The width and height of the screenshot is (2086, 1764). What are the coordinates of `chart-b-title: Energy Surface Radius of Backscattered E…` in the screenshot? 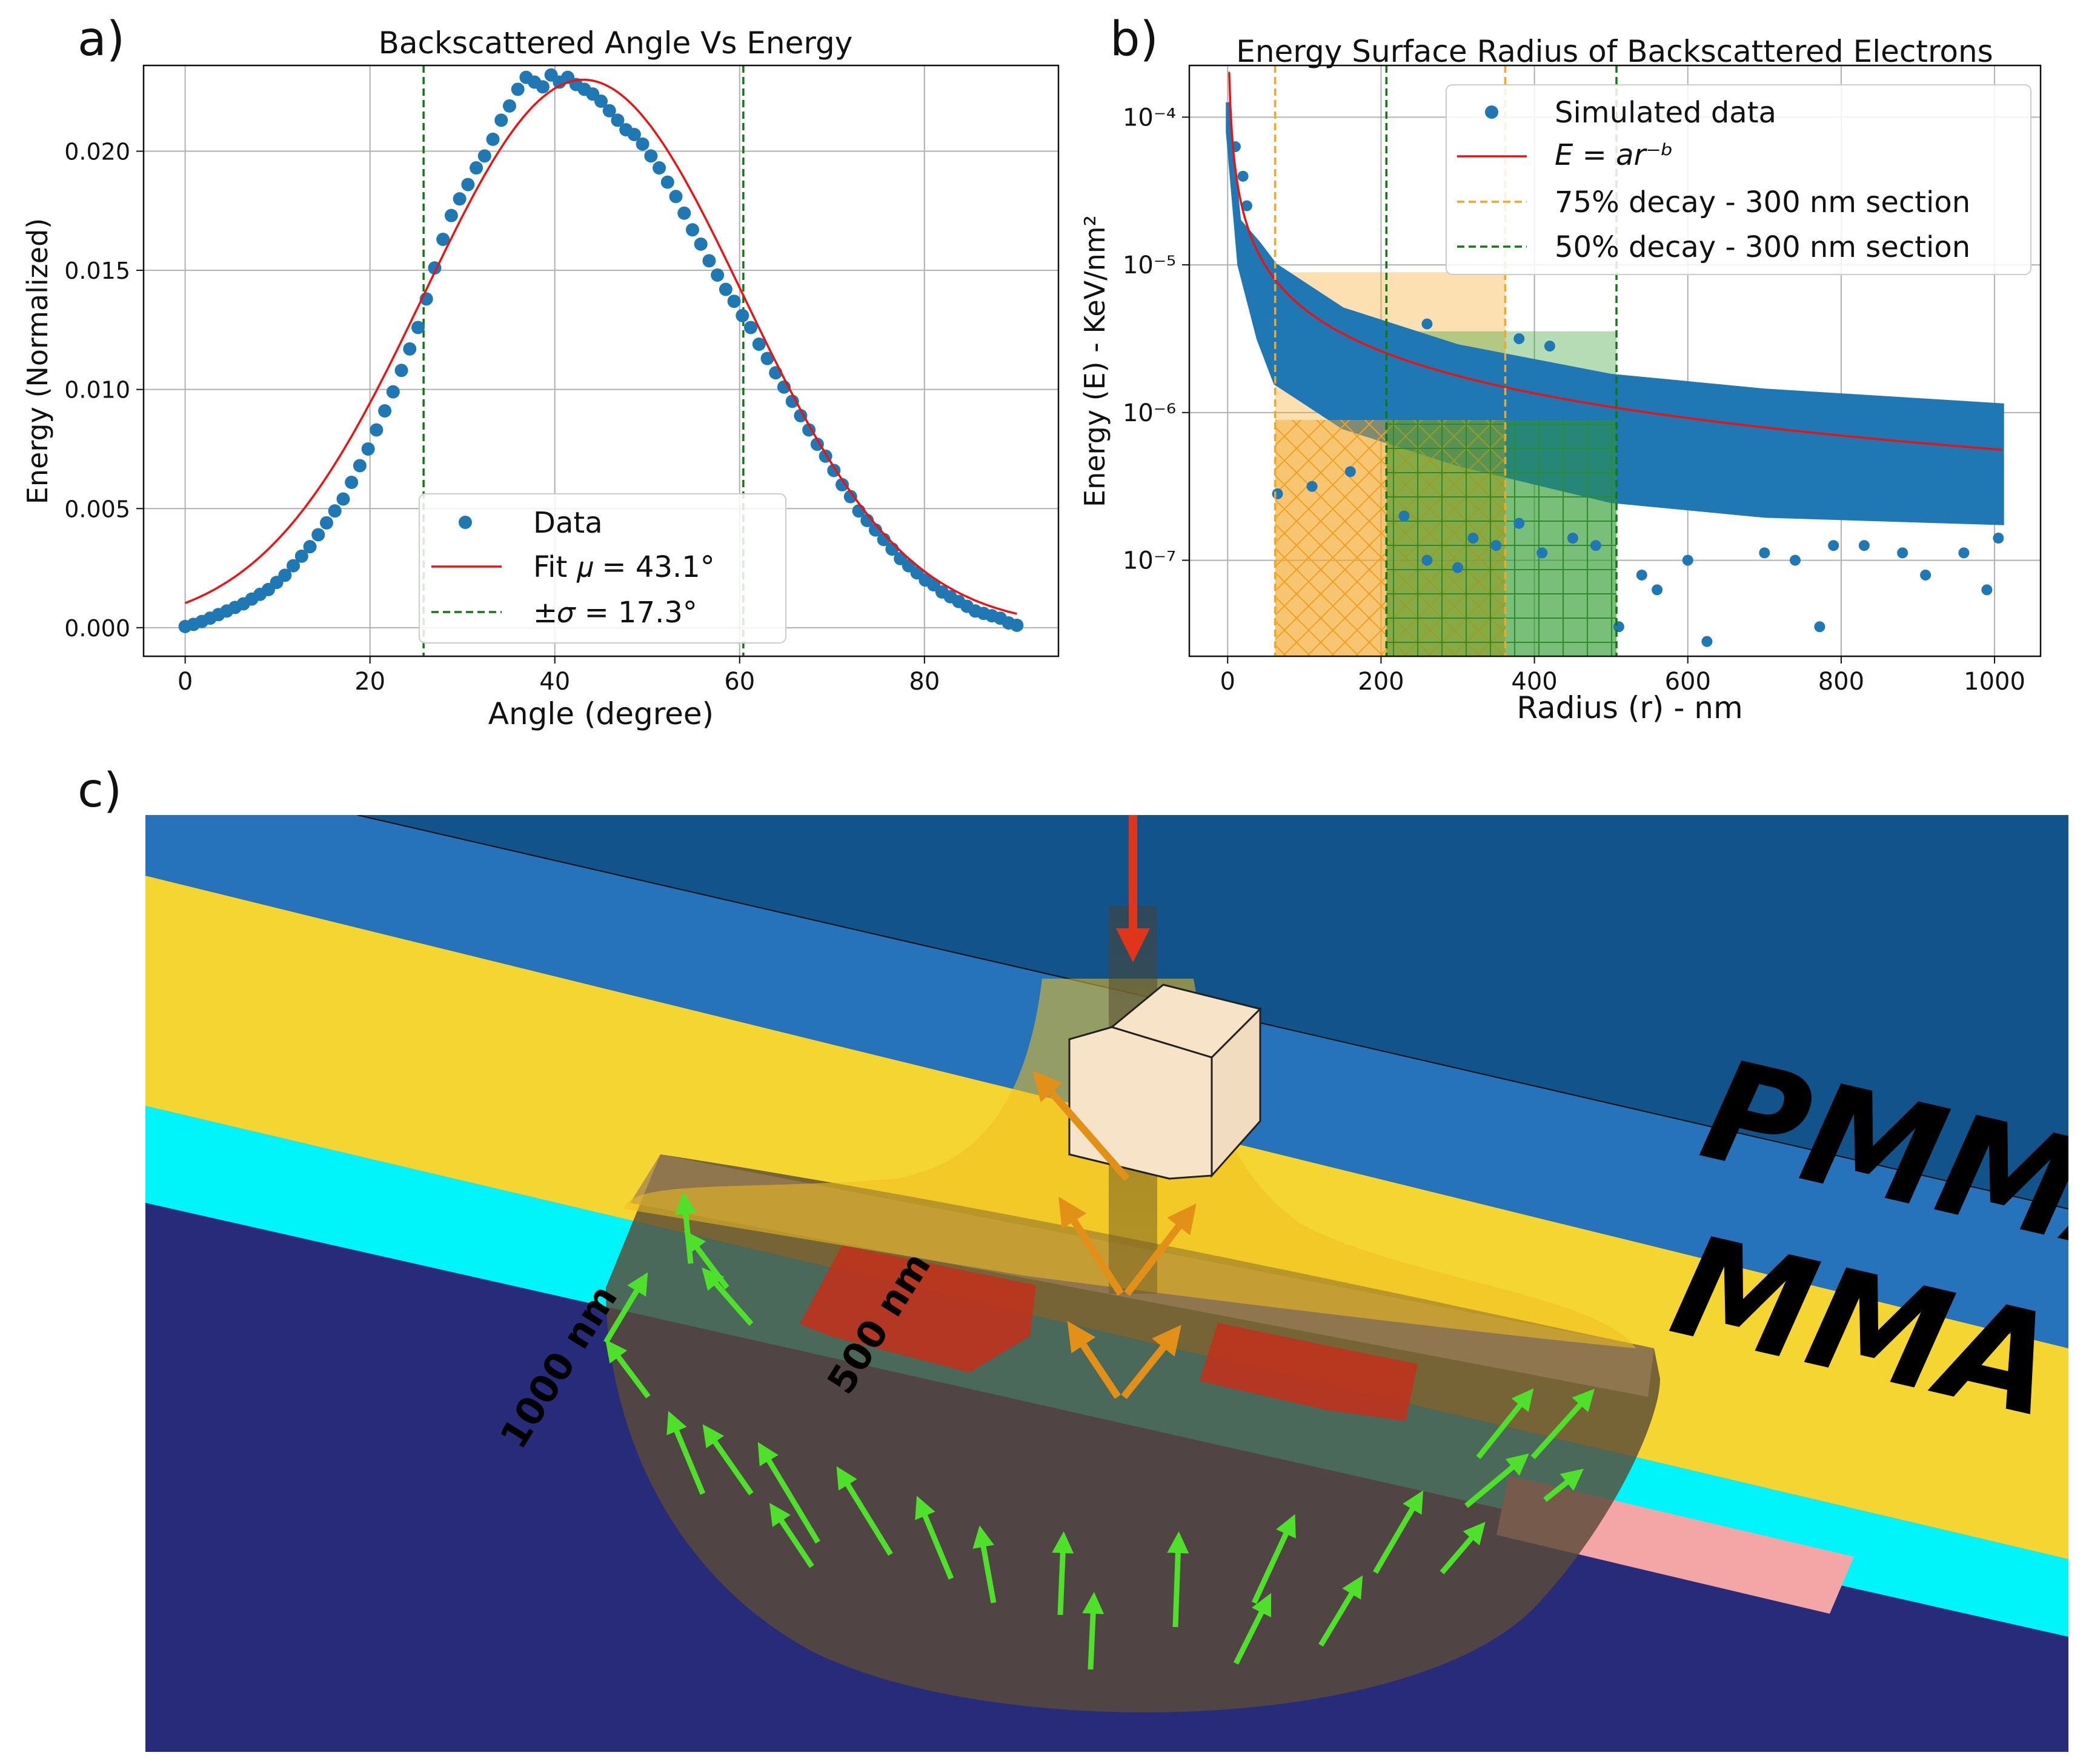 It's located at (1614, 52).